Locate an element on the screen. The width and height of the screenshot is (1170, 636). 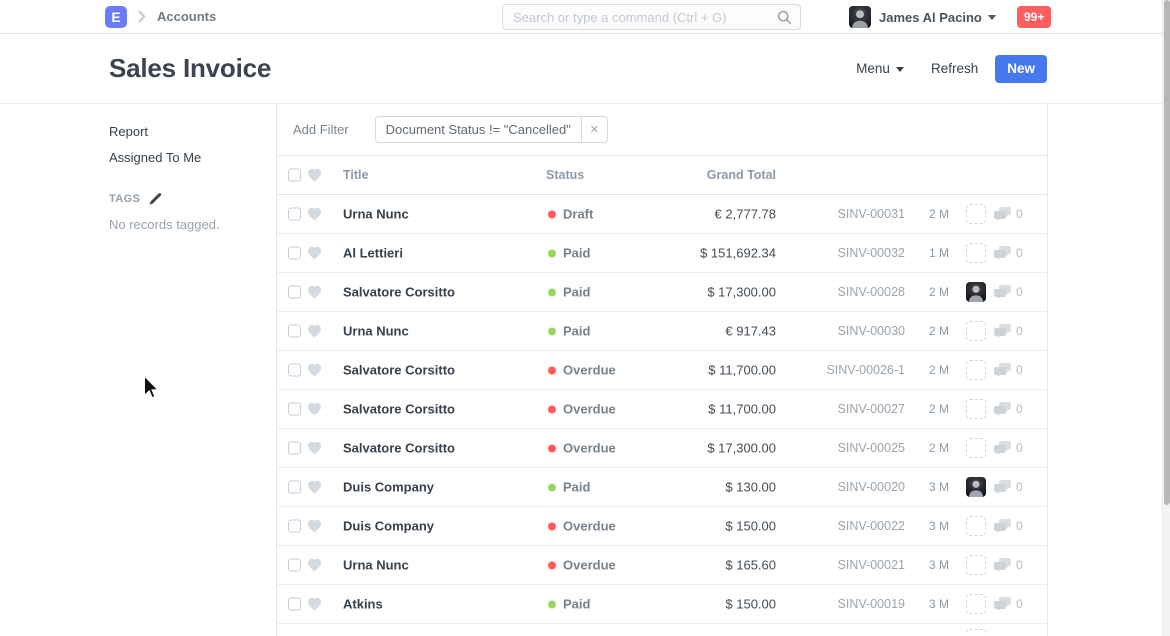
caret-down-icon is located at coordinates (899, 69).